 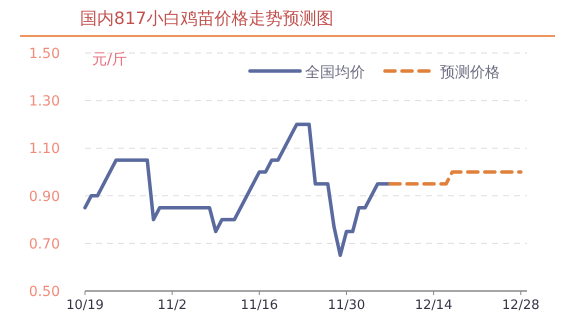 I want to click on legend-label: 全国均价, so click(x=335, y=72).